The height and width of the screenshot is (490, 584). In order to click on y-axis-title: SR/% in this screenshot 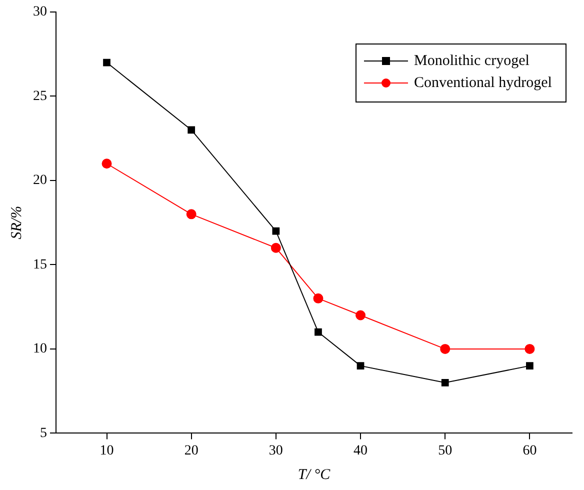, I will do `click(16, 223)`.